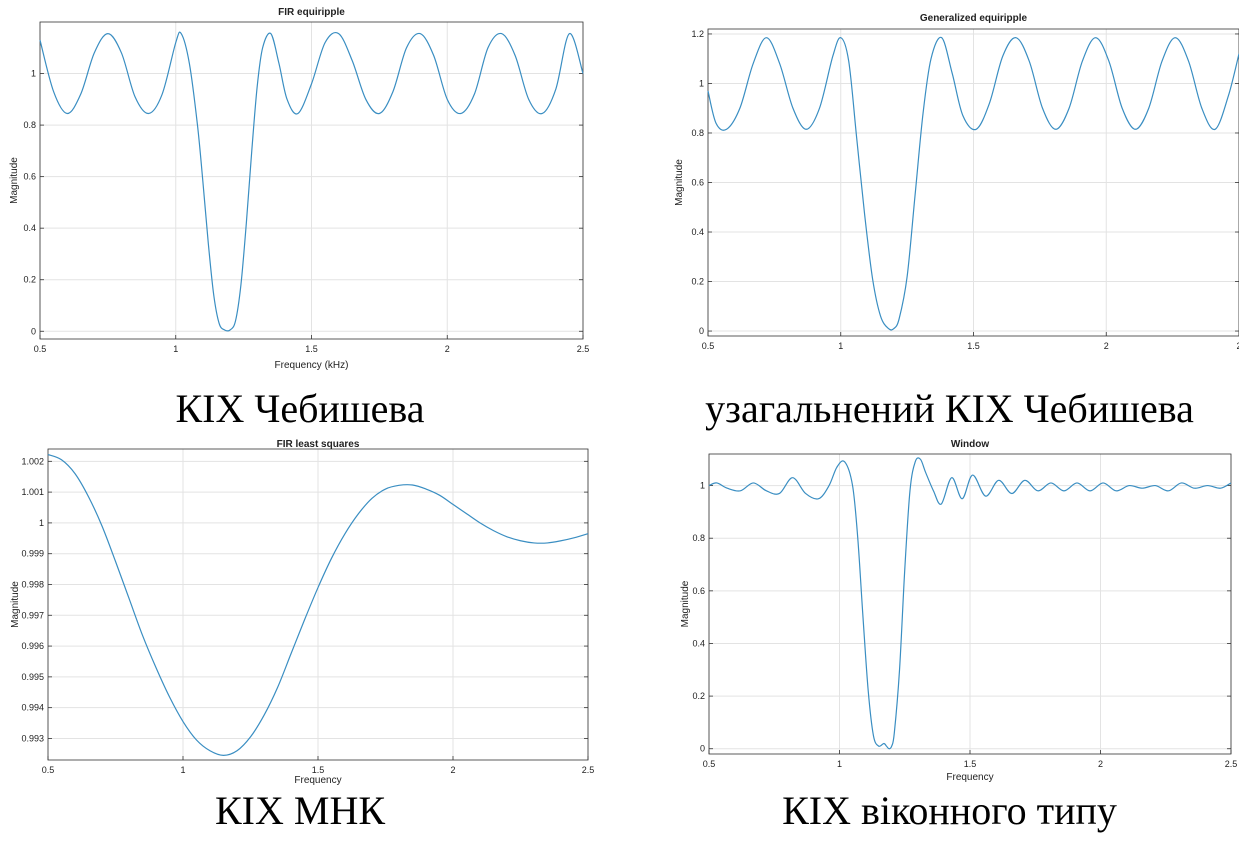  What do you see at coordinates (32, 554) in the screenshot?
I see `y-tick-label: 0.999` at bounding box center [32, 554].